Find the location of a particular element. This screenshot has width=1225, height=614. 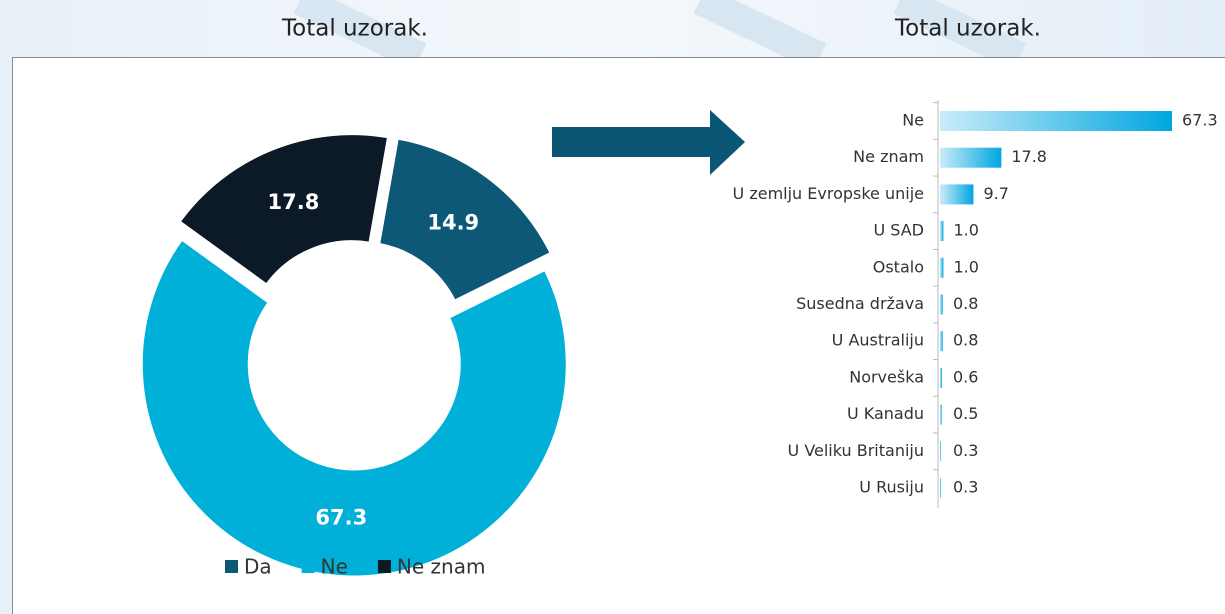

y-tick-label: Ostalo is located at coordinates (898, 266).